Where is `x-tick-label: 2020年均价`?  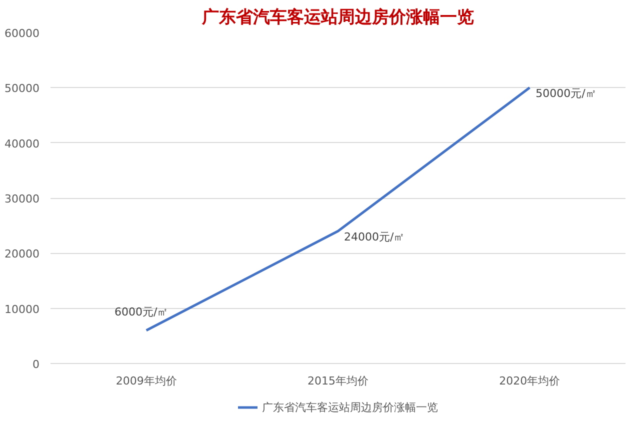
x-tick-label: 2020年均价 is located at coordinates (529, 381).